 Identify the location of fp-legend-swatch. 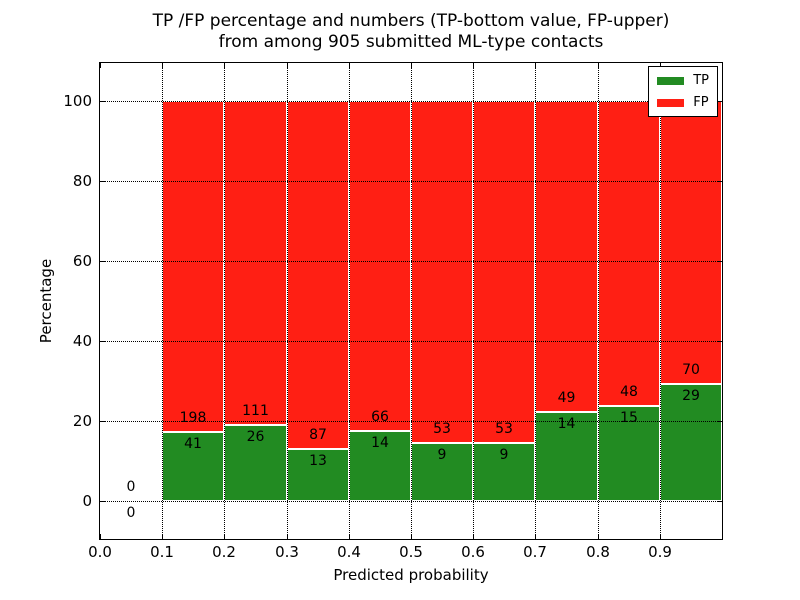
(671, 102).